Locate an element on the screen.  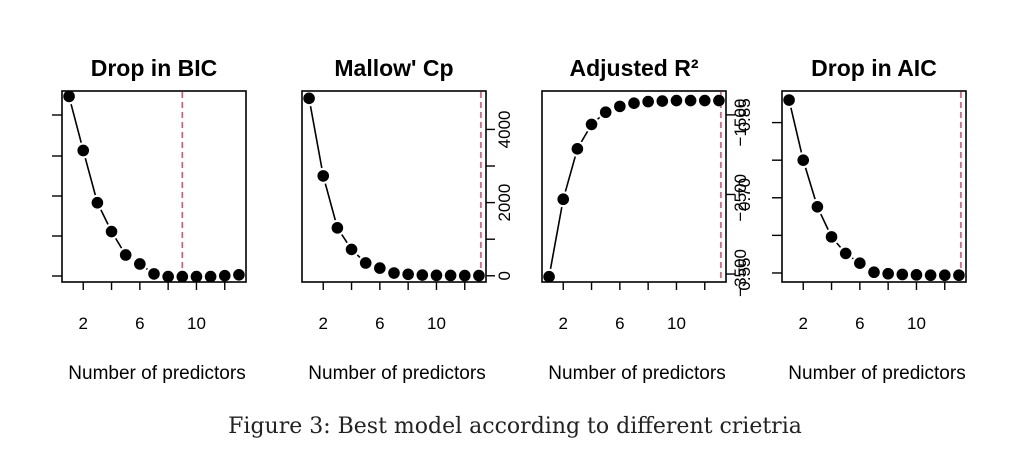
panel-title: Drop in AIC is located at coordinates (874, 68).